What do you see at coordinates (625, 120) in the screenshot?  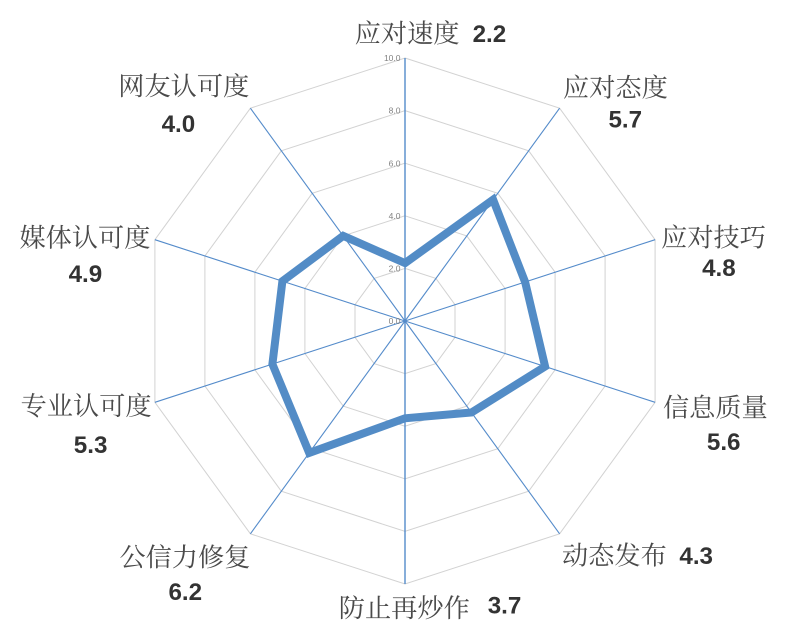 I see `svg-text: 5.7` at bounding box center [625, 120].